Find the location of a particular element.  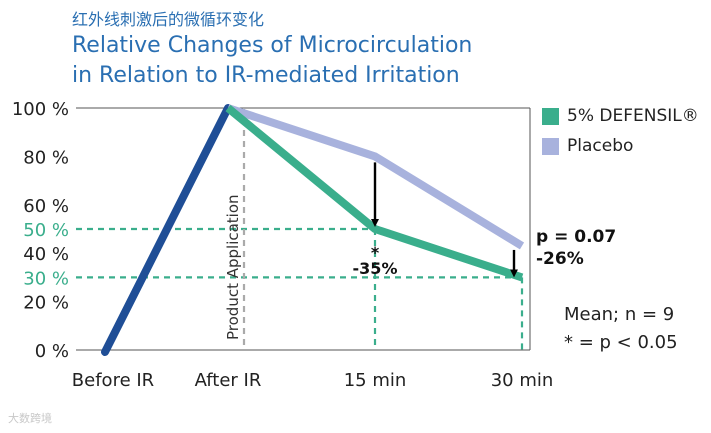

annotation-value-15min: -35% is located at coordinates (375, 268).